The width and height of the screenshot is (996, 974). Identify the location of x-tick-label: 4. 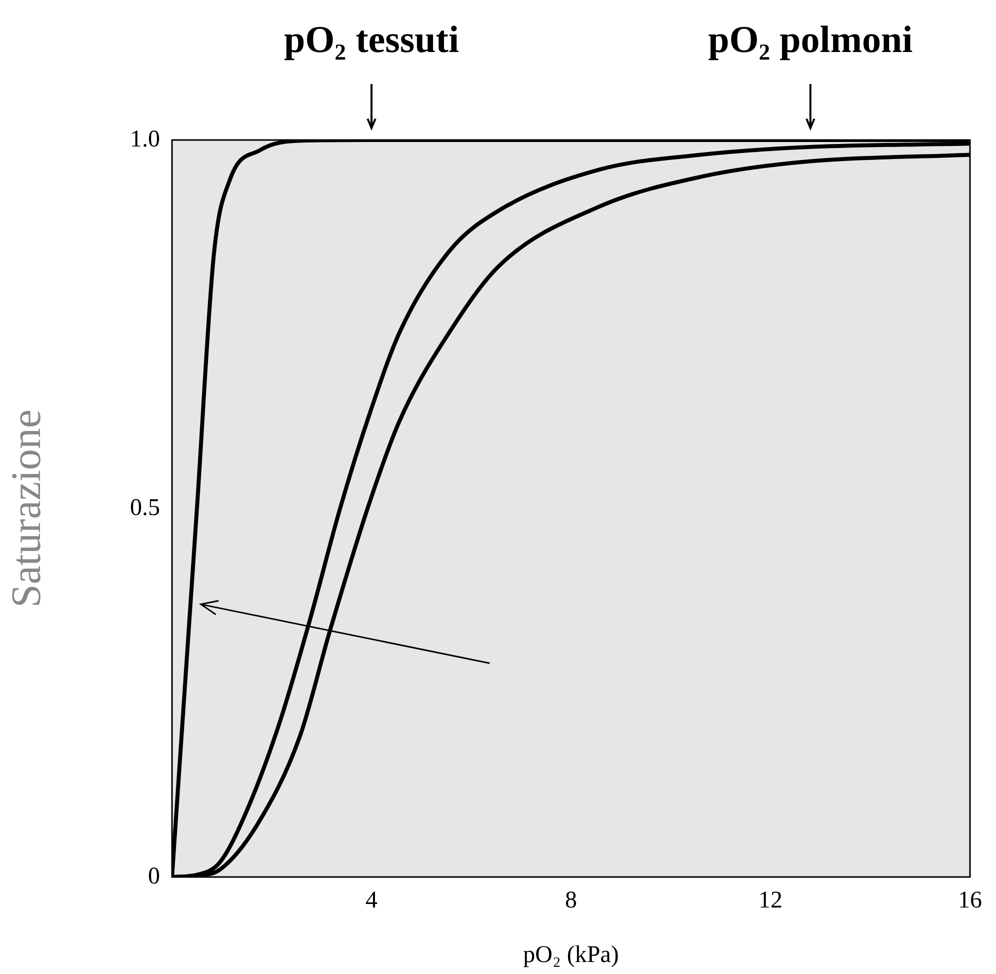
(372, 901).